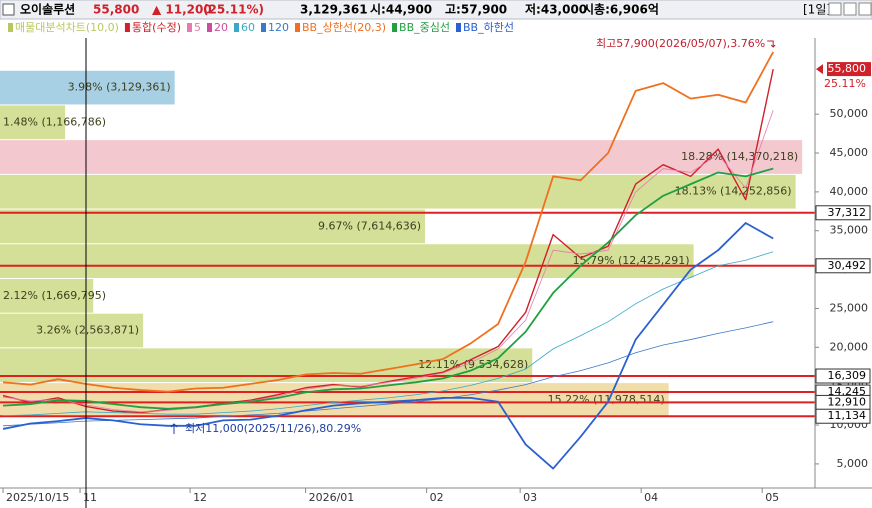  Describe the element at coordinates (556, 9) in the screenshot. I see `low: 저:43,000` at that location.